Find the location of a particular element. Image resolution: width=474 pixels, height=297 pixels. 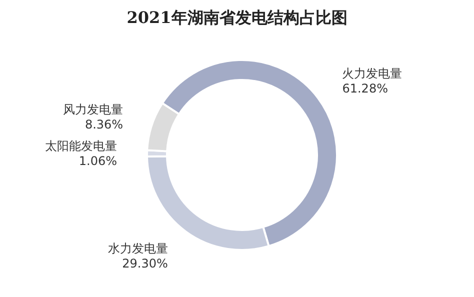

slice-label: 火力发电量 is located at coordinates (372, 73).